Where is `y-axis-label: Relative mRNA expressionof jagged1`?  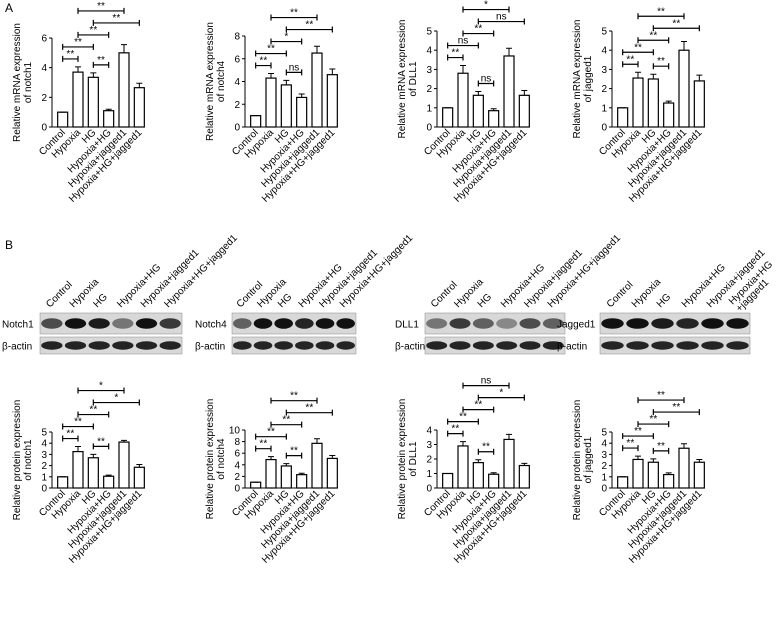
y-axis-label: Relative mRNA expressionof jagged1 is located at coordinates (583, 79).